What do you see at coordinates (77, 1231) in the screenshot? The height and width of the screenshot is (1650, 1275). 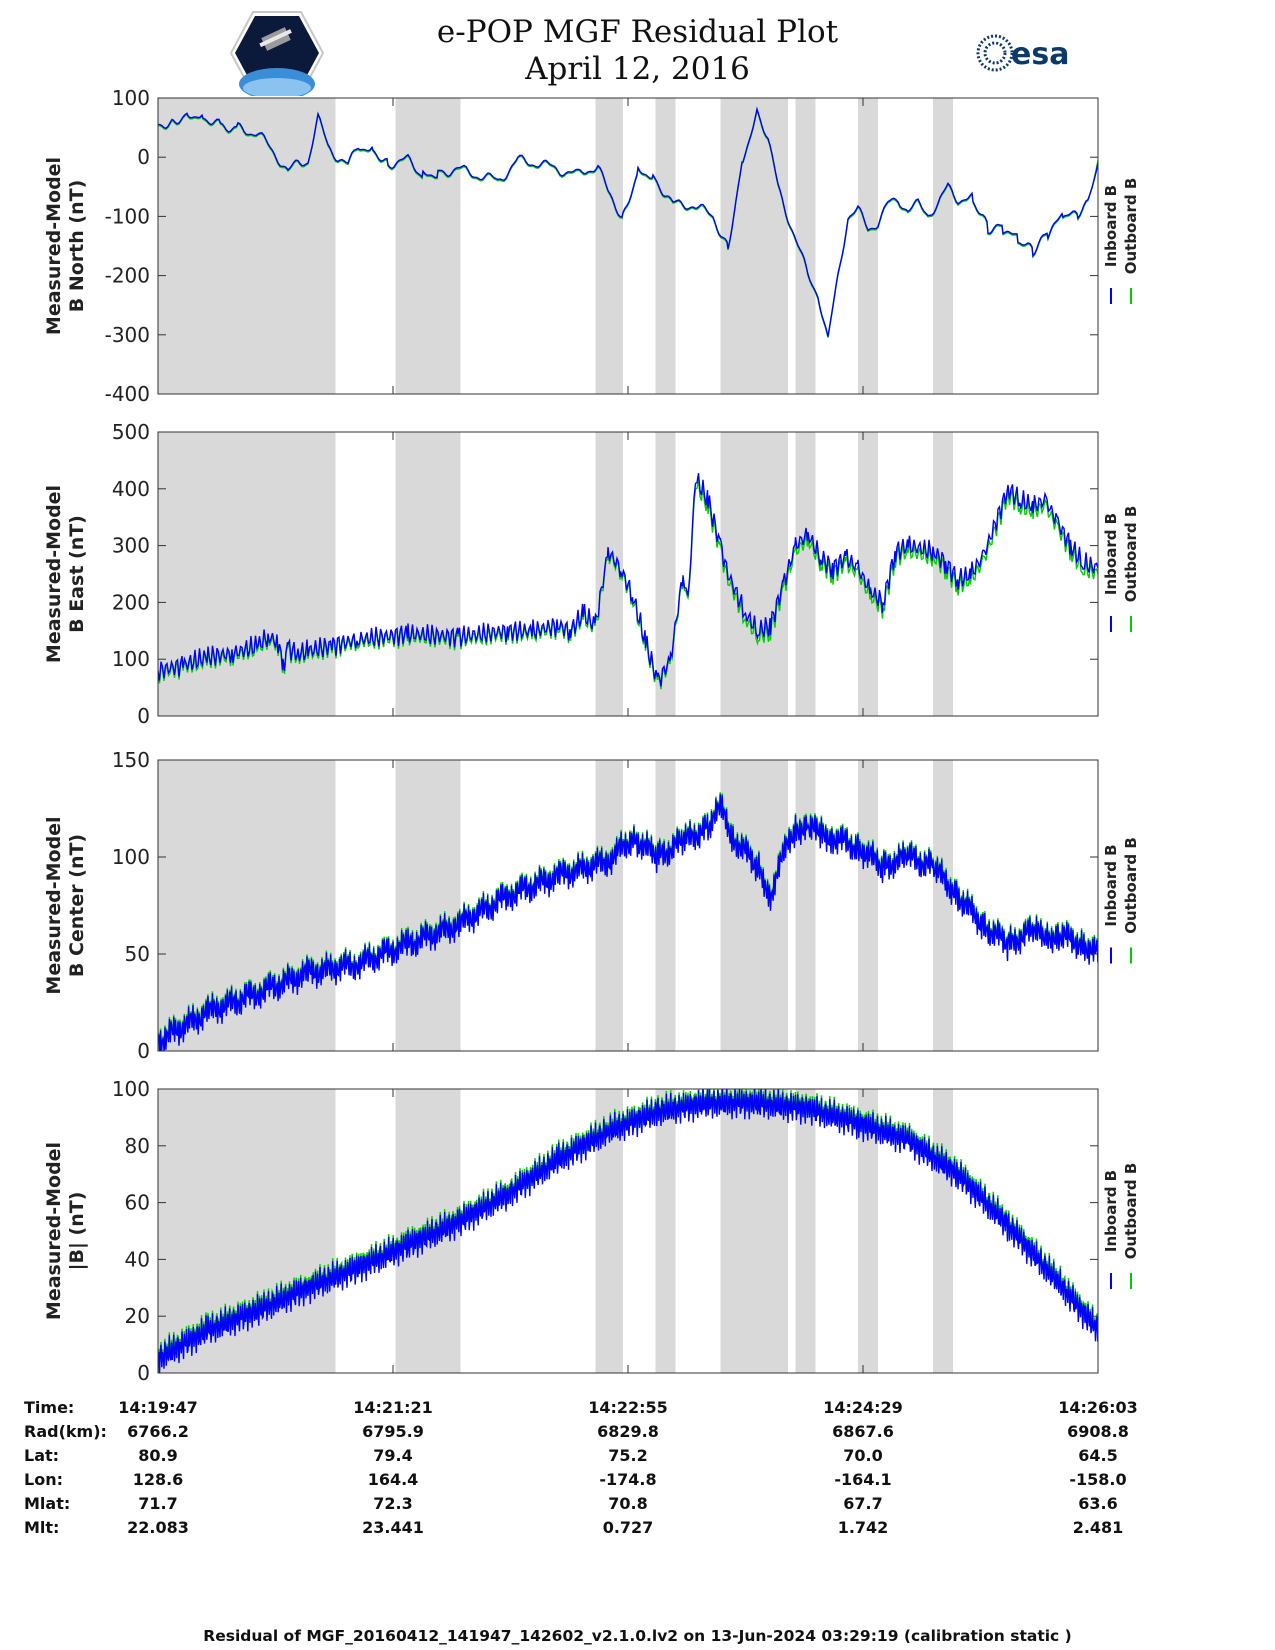 I see `y-axis-label: |B| (nT)` at bounding box center [77, 1231].